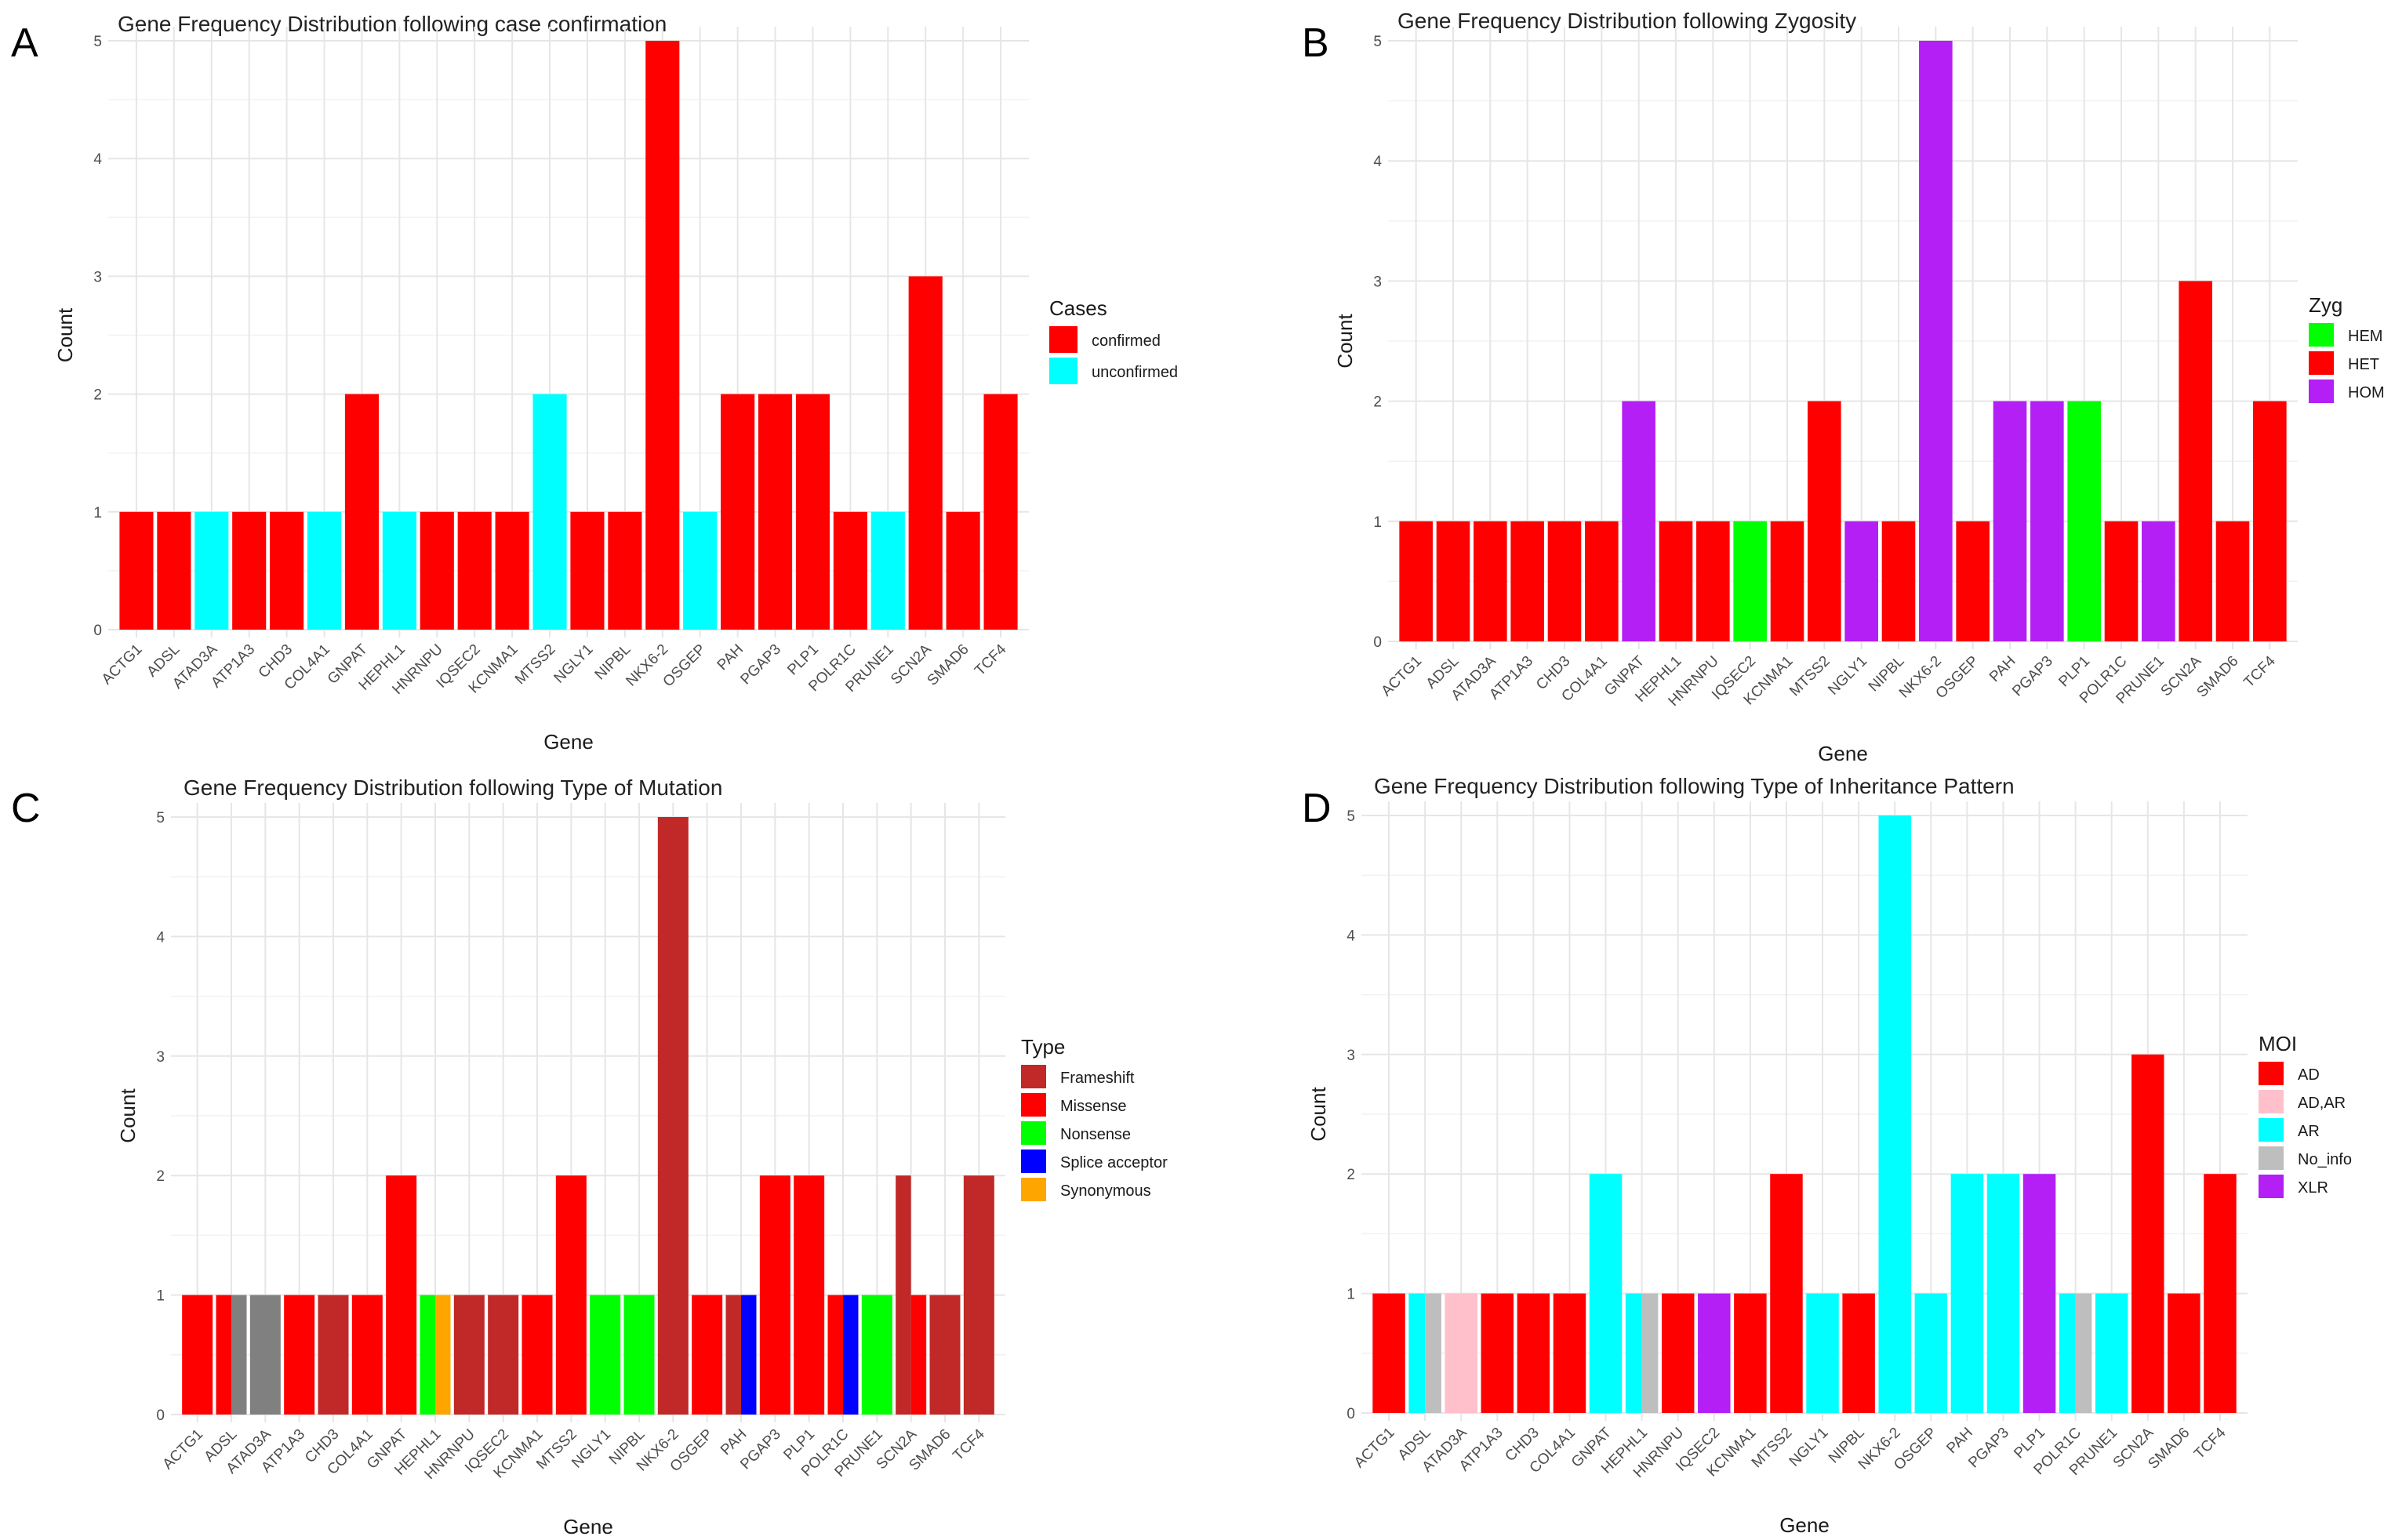  What do you see at coordinates (1350, 1175) in the screenshot?
I see `y-tick-d: 2` at bounding box center [1350, 1175].